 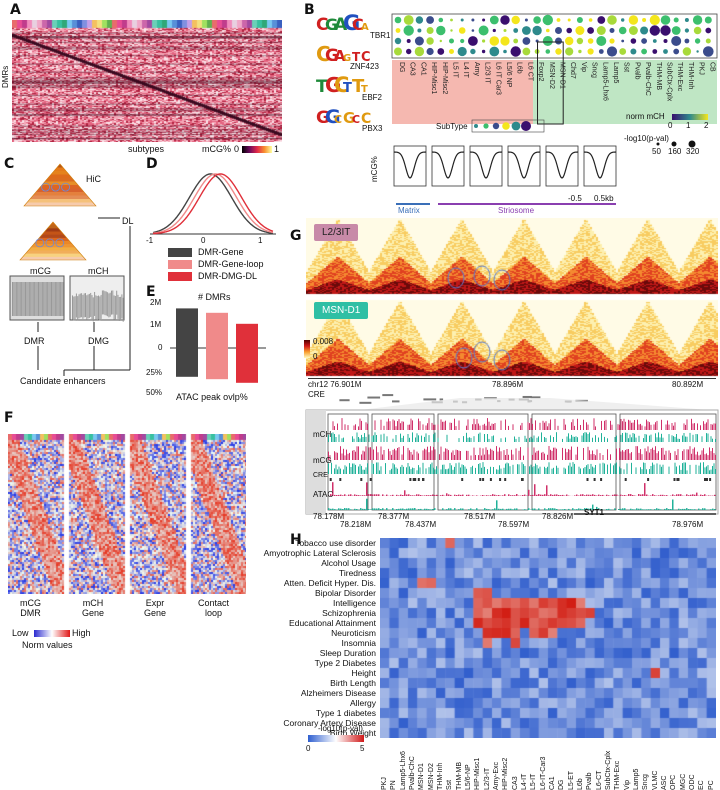 I want to click on g-chrom-tick-left: chr12 76.901M, so click(x=334, y=384).